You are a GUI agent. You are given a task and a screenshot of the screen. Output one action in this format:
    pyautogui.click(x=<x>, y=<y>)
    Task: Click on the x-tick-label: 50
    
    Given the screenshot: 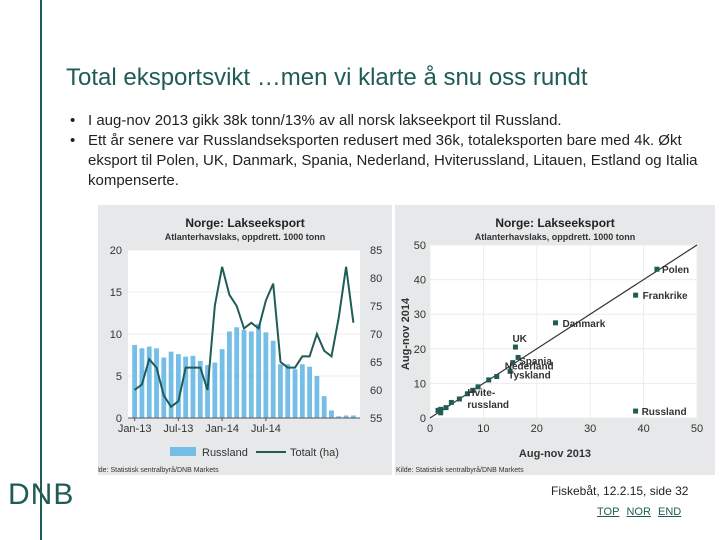 What is the action you would take?
    pyautogui.click(x=697, y=429)
    